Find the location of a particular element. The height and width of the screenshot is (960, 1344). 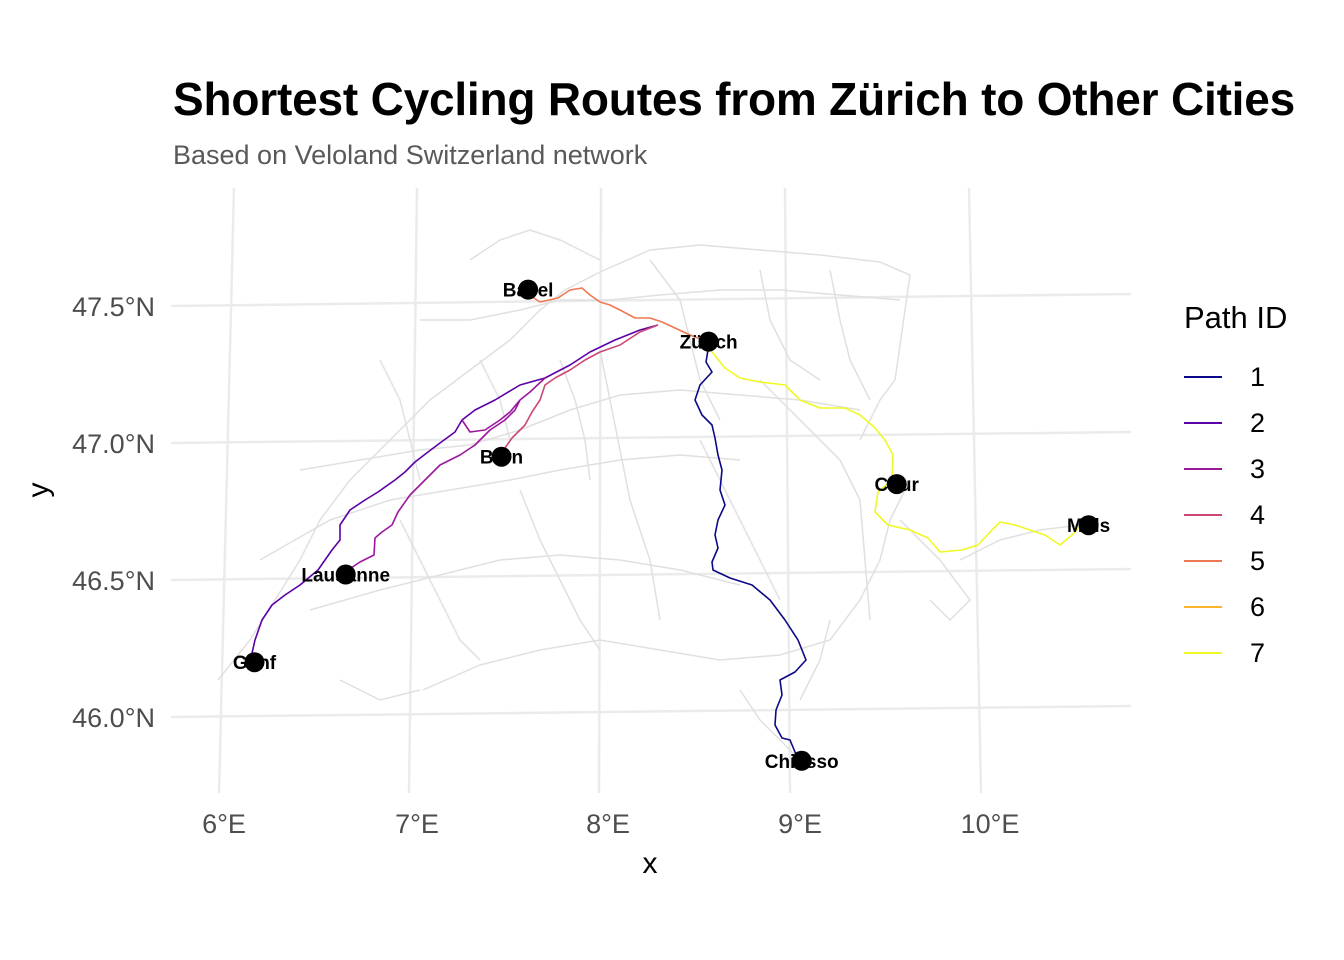

legend-item: 5 is located at coordinates (1235, 561).